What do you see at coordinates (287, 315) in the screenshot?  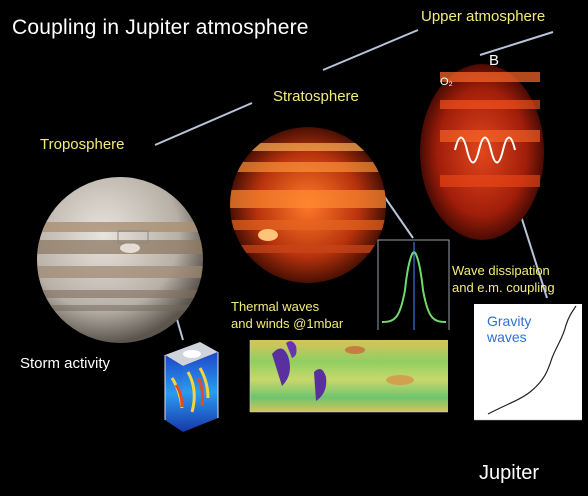 I see `label-thermal-waves: Thermal waves and winds @1mbar` at bounding box center [287, 315].